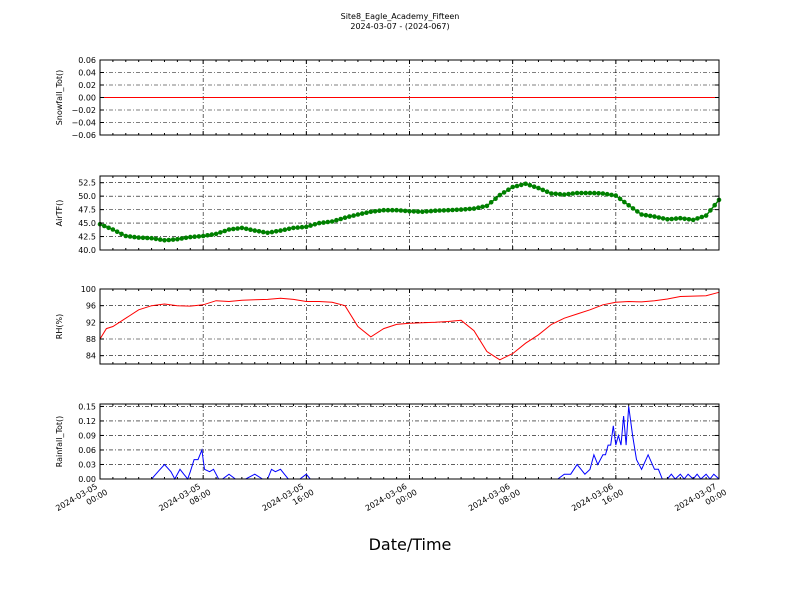  What do you see at coordinates (387, 443) in the screenshot?
I see `subplot-4: 0.00 0.03 0.06 0.09 0.12 0.15 Rainfall_Tot()` at bounding box center [387, 443].